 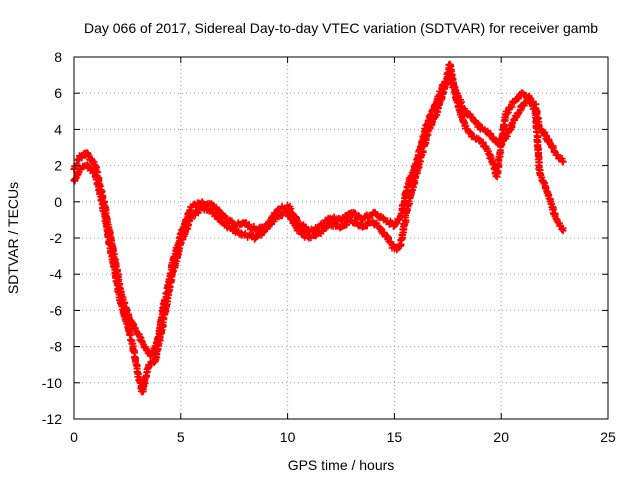 What do you see at coordinates (501, 437) in the screenshot?
I see `x-tick-label-4: 20` at bounding box center [501, 437].